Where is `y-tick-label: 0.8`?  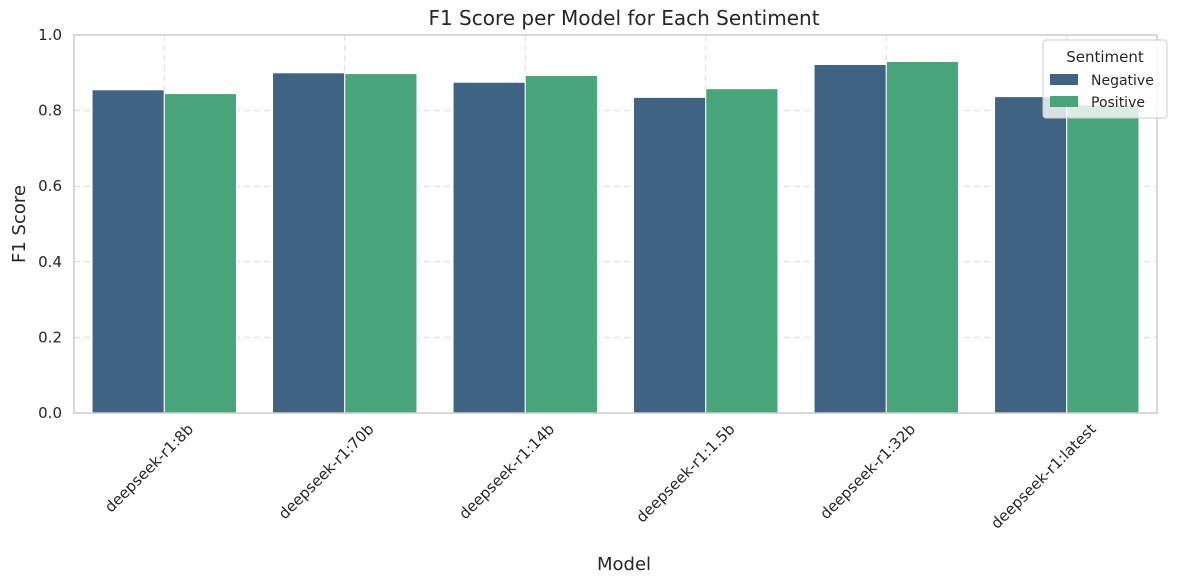
y-tick-label: 0.8 is located at coordinates (50, 111).